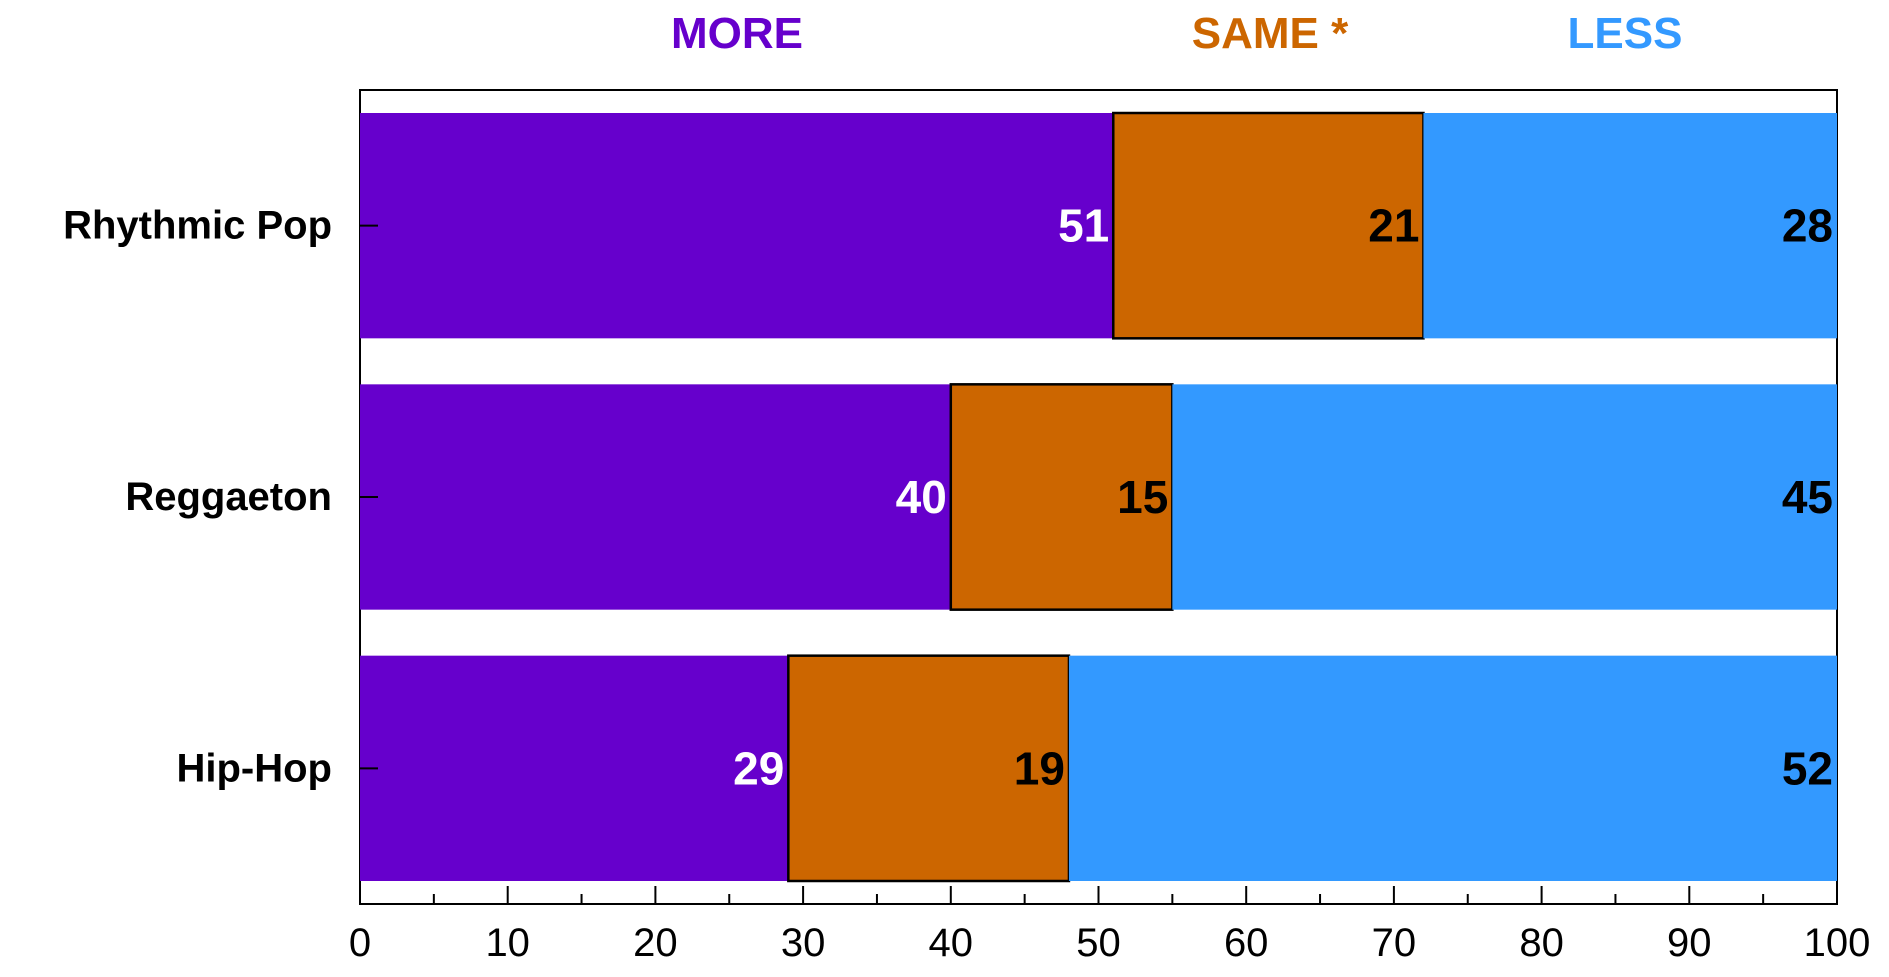 The height and width of the screenshot is (977, 1889). What do you see at coordinates (929, 768) in the screenshot?
I see `bar-hip-hop-same` at bounding box center [929, 768].